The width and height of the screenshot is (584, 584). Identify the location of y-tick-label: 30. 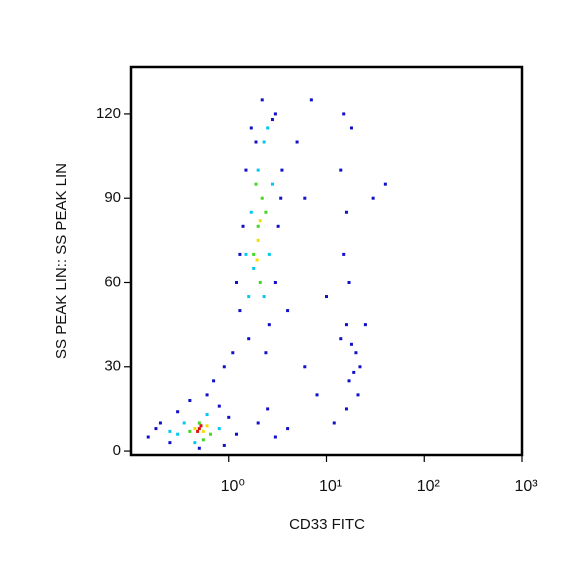
(112, 366).